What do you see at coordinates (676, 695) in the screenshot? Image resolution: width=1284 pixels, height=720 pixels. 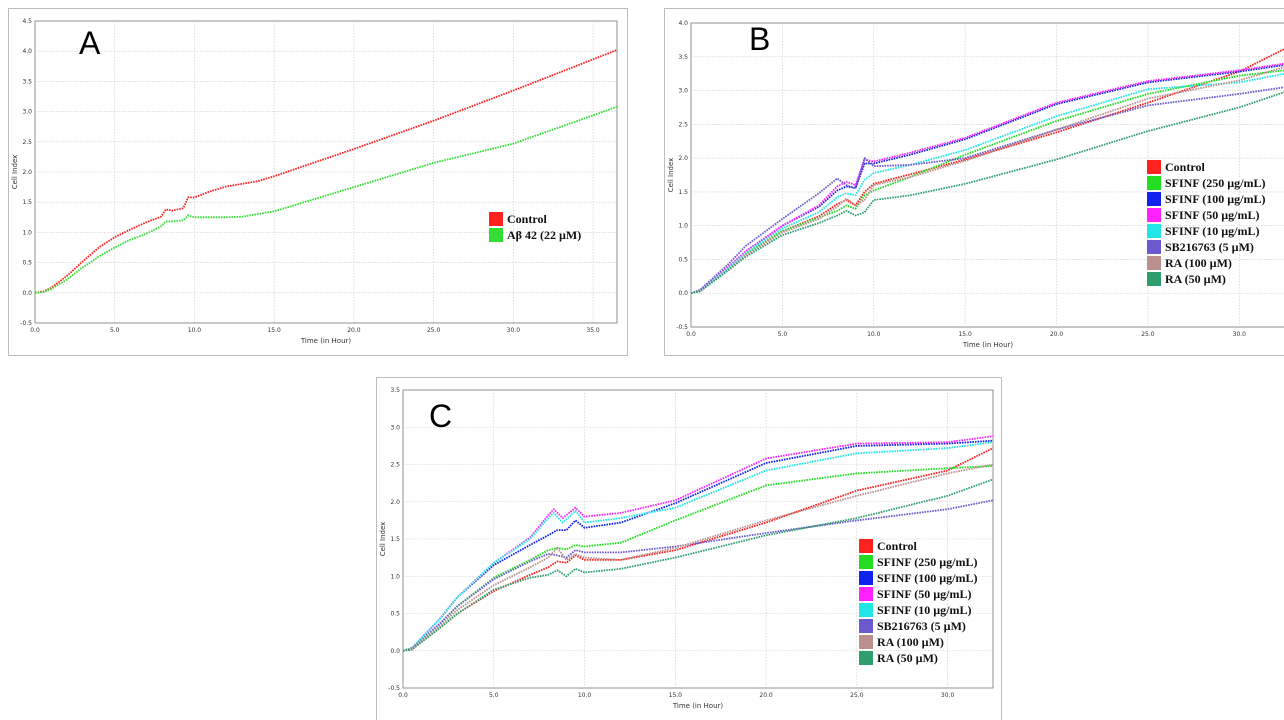 I see `x-tick-label: 15.0` at bounding box center [676, 695].